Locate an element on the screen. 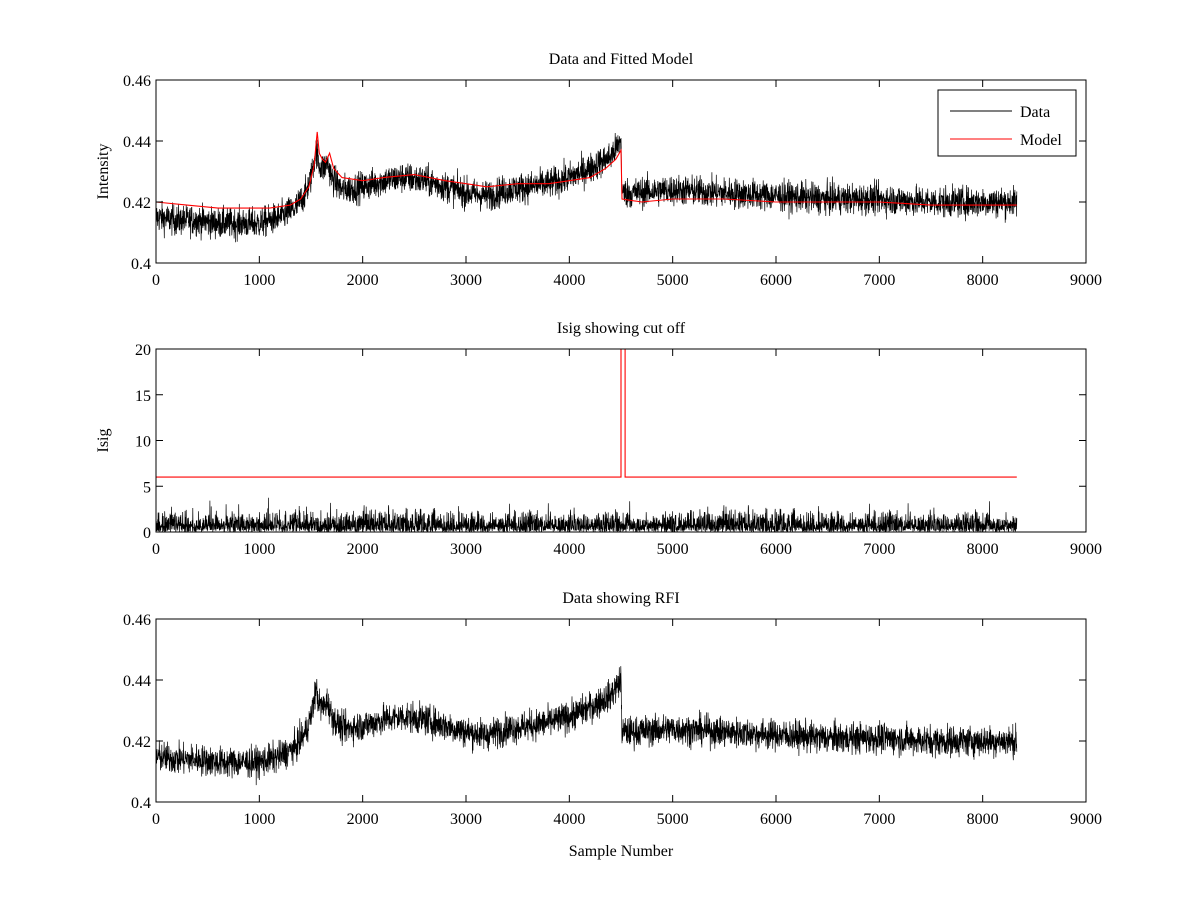 This screenshot has width=1200, height=900. chart-title: Data and Fitted Model is located at coordinates (621, 59).